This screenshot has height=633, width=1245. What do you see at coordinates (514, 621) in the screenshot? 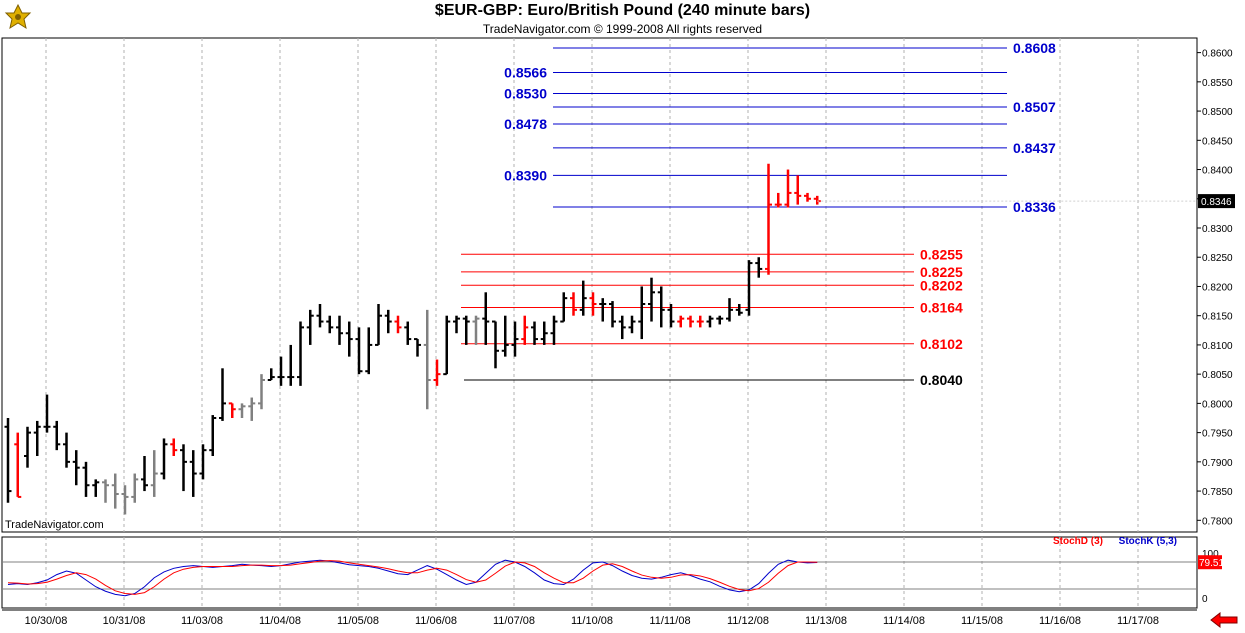
I see `x-tick-label: 11/07/08` at bounding box center [514, 621].